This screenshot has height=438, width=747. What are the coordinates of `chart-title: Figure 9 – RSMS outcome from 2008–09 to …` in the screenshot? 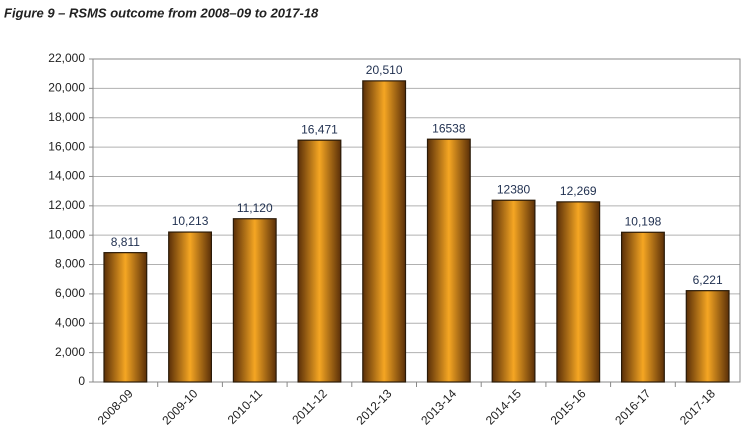 It's located at (161, 12).